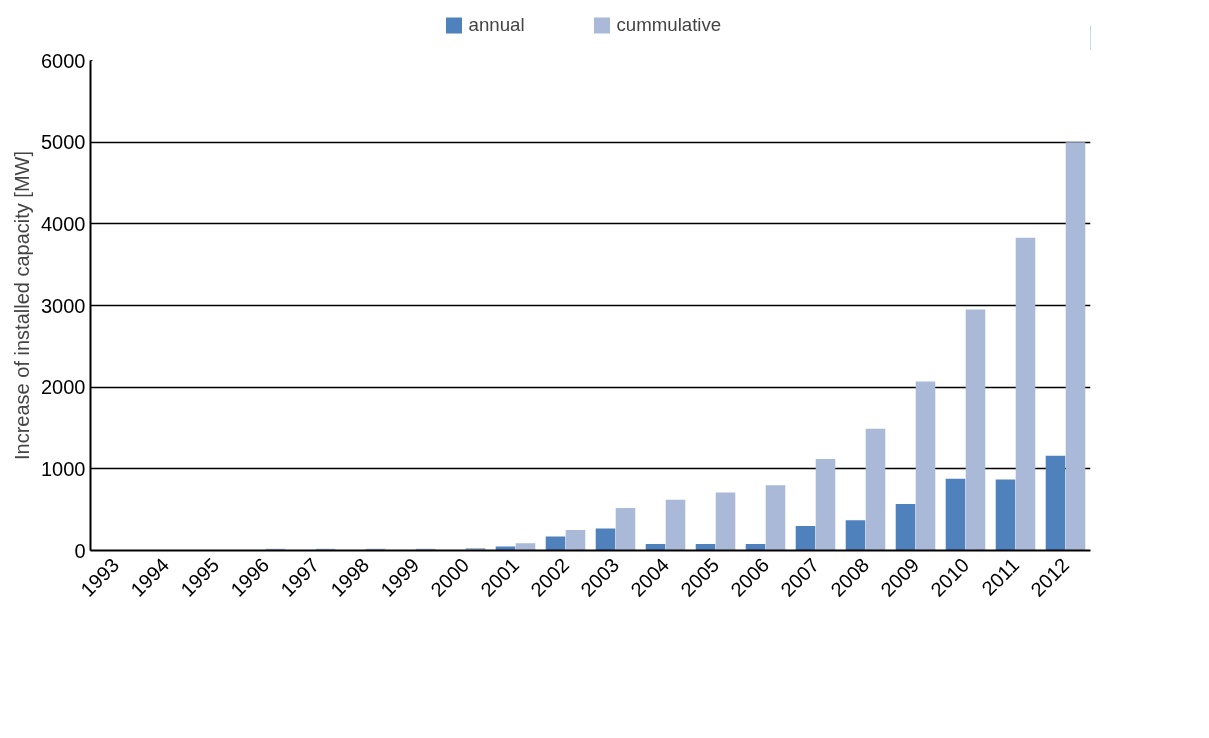 This screenshot has width=1209, height=738. Describe the element at coordinates (63, 387) in the screenshot. I see `y-tick-label: 2000` at that location.